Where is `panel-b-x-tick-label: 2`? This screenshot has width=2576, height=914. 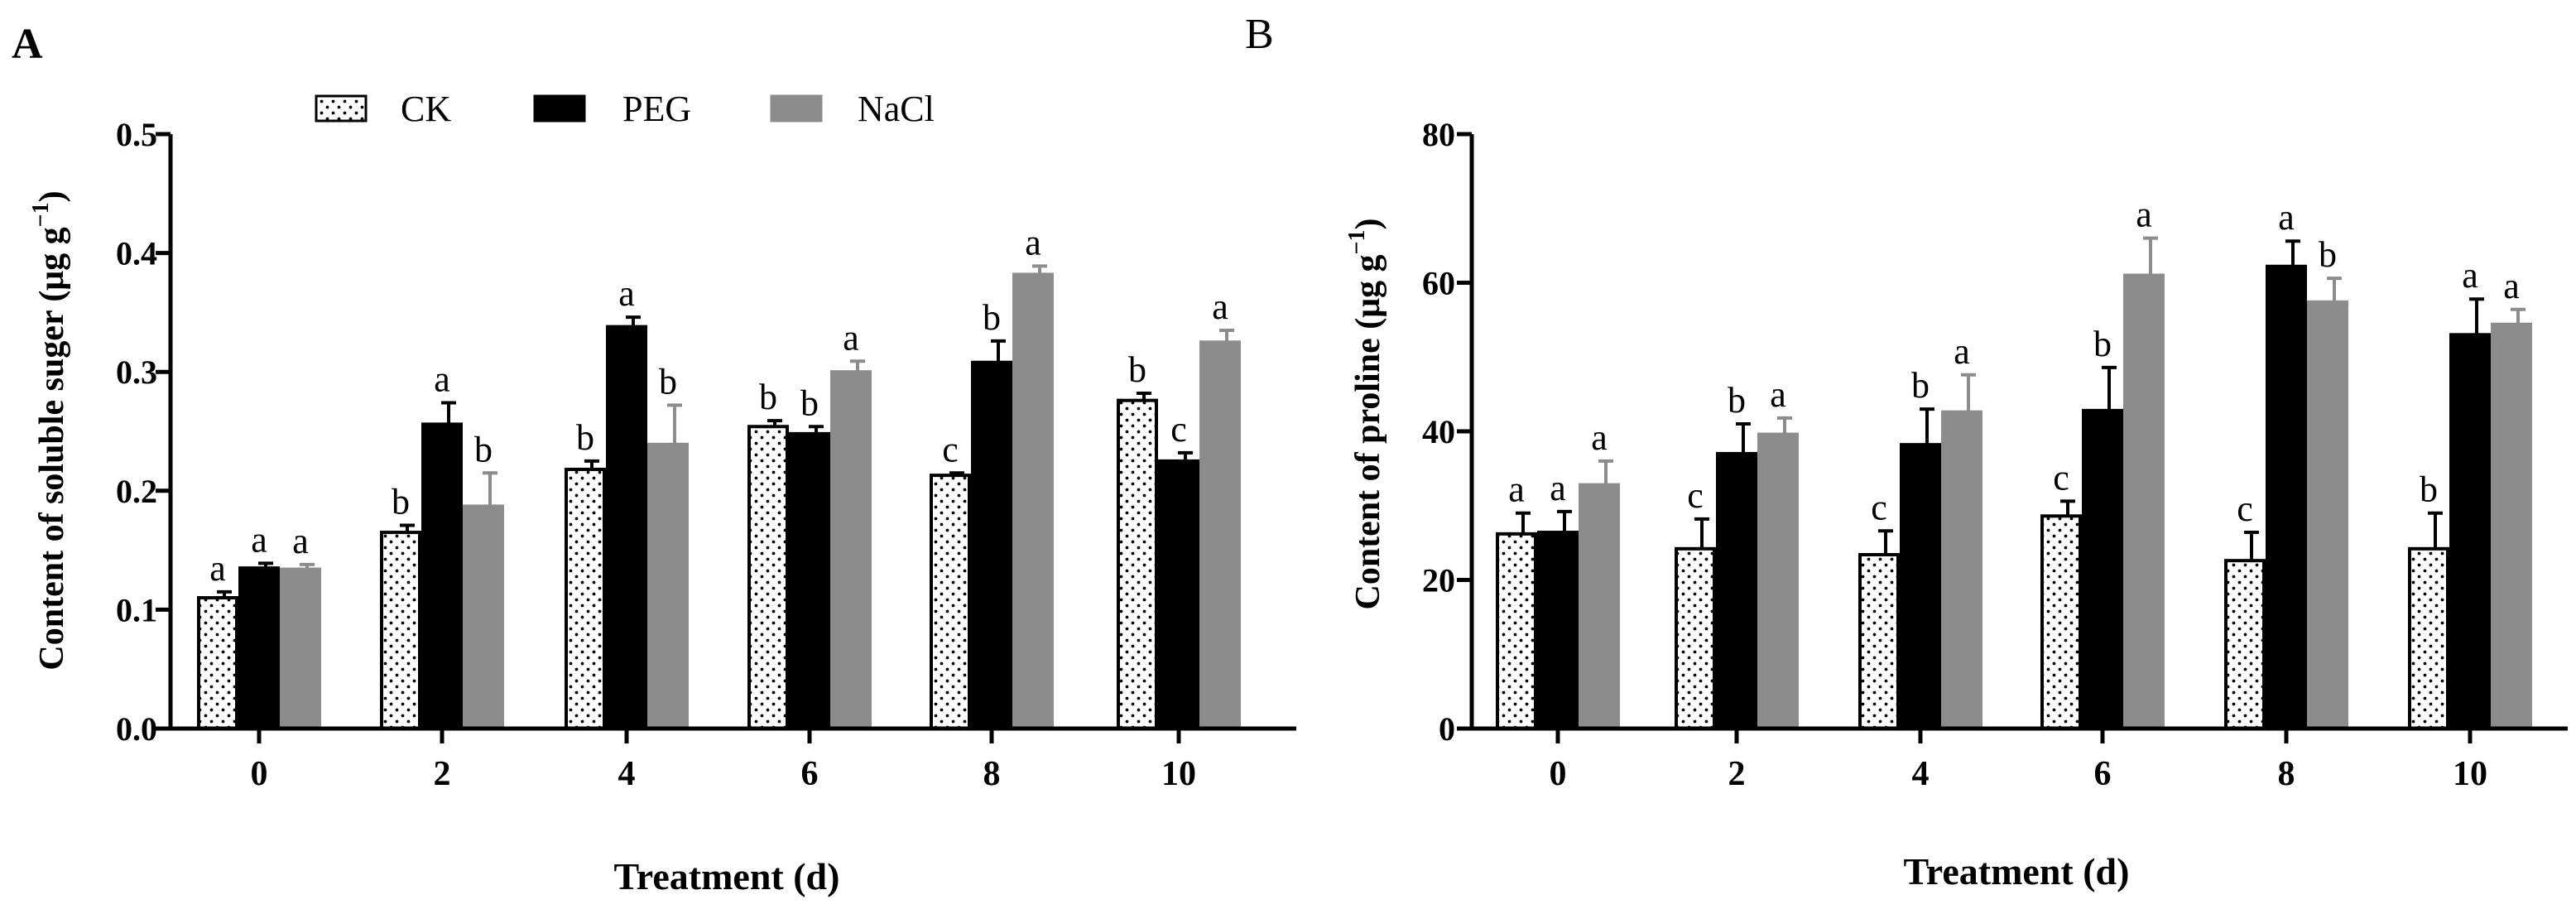 panel-b-x-tick-label: 2 is located at coordinates (1737, 774).